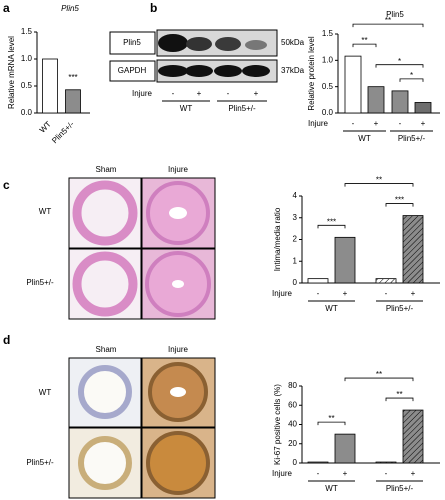 Image resolution: width=445 pixels, height=500 pixels. Describe the element at coordinates (292, 404) in the screenshot. I see `y-tick-label: 60` at that location.